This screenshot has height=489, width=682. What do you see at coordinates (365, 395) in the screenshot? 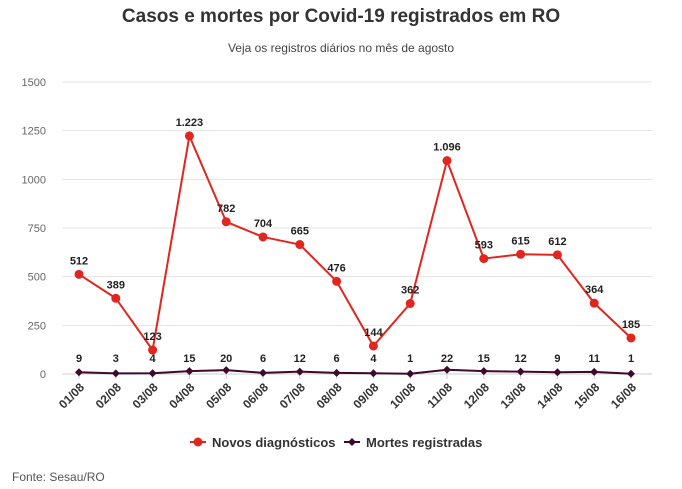
I see `x-tick-label: 09/08` at bounding box center [365, 395].